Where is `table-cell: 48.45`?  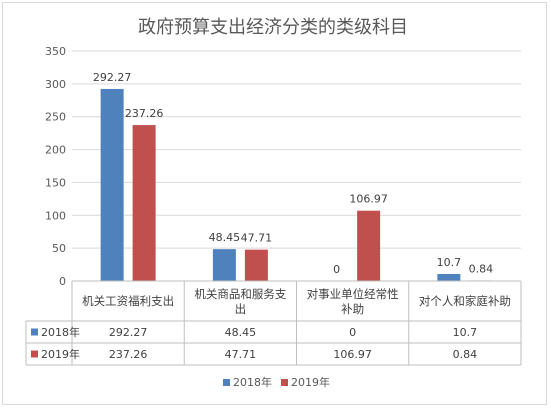
table-cell: 48.45 is located at coordinates (241, 332).